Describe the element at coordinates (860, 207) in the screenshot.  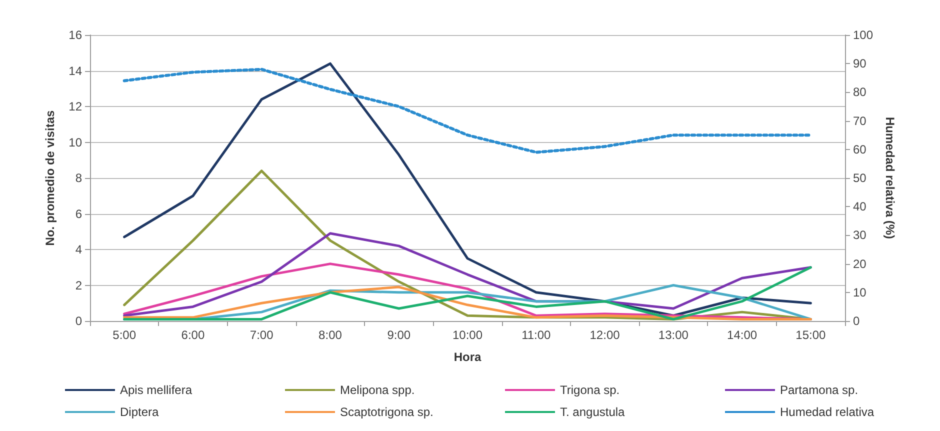
I see `y2-tick-label: 40` at that location.